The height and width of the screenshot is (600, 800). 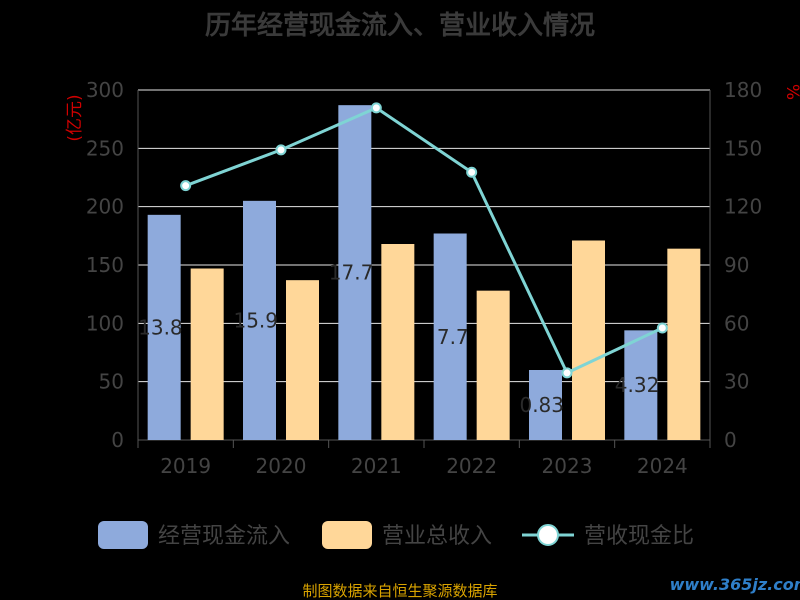 I want to click on data-label: 13.8, so click(x=160, y=327).